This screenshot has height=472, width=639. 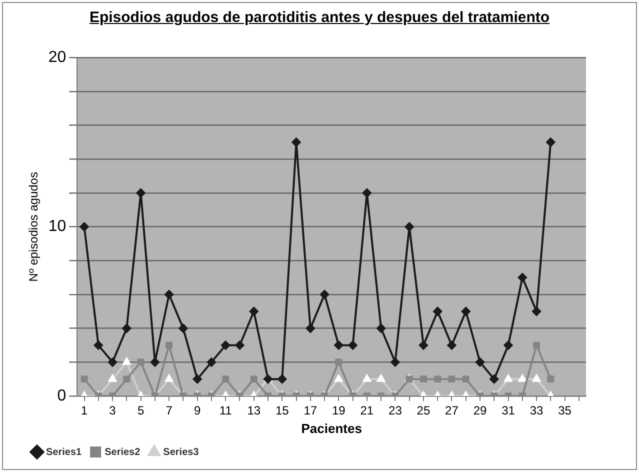 I want to click on x-tick-label: 33, so click(x=537, y=411).